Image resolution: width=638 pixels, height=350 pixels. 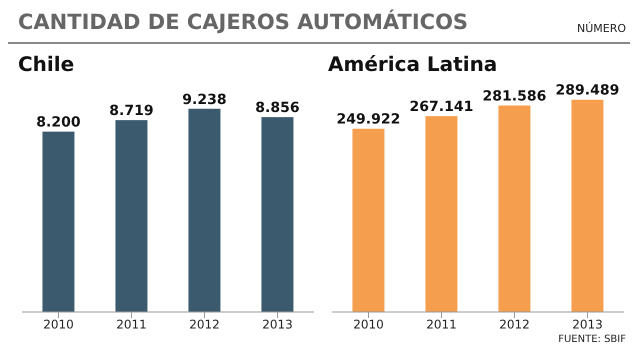 I want to click on chart-title: América Latina, so click(x=413, y=65).